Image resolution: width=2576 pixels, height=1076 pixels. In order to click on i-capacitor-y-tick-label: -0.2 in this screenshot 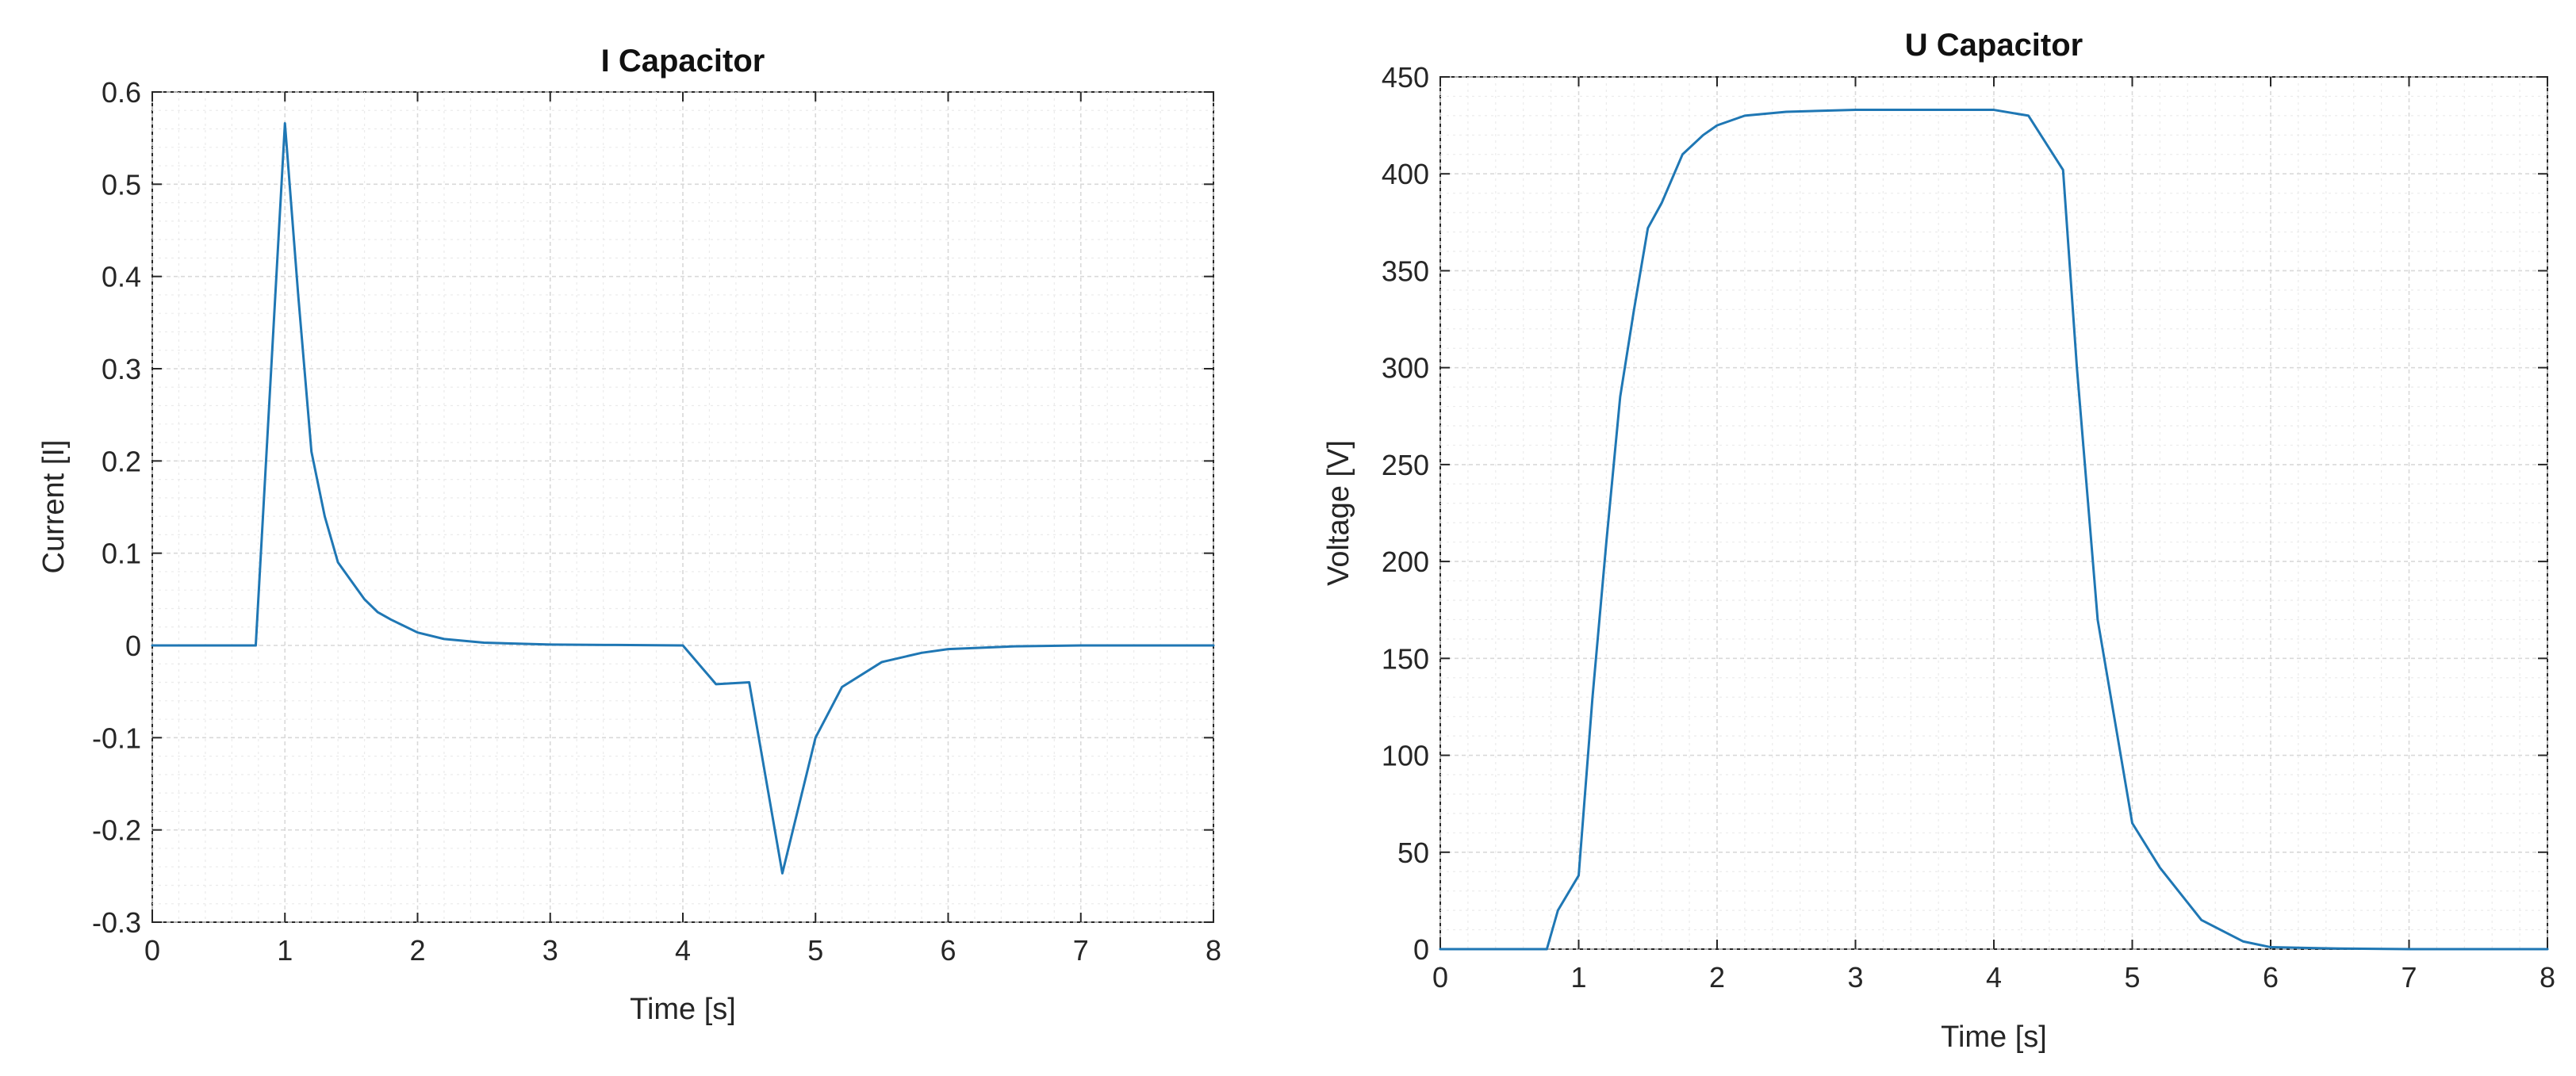, I will do `click(117, 830)`.